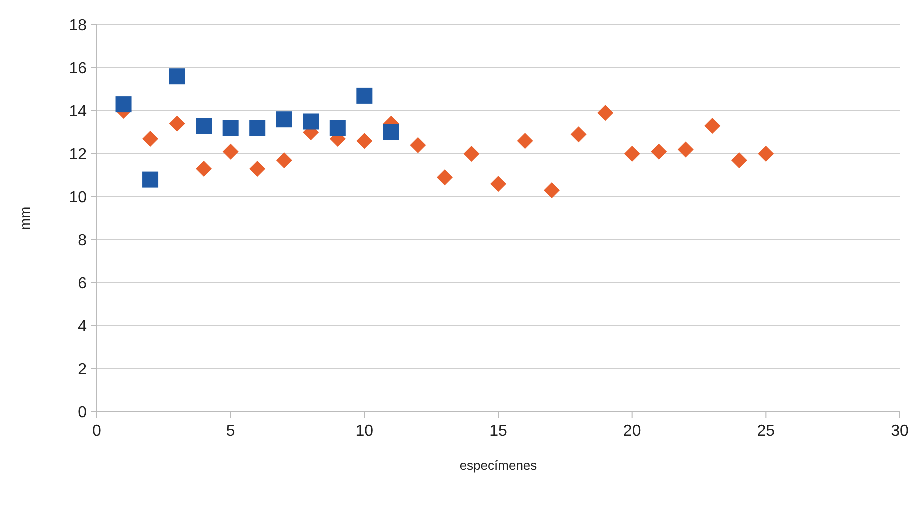 This screenshot has width=918, height=510. Describe the element at coordinates (78, 69) in the screenshot. I see `y-tick-label: 16` at that location.